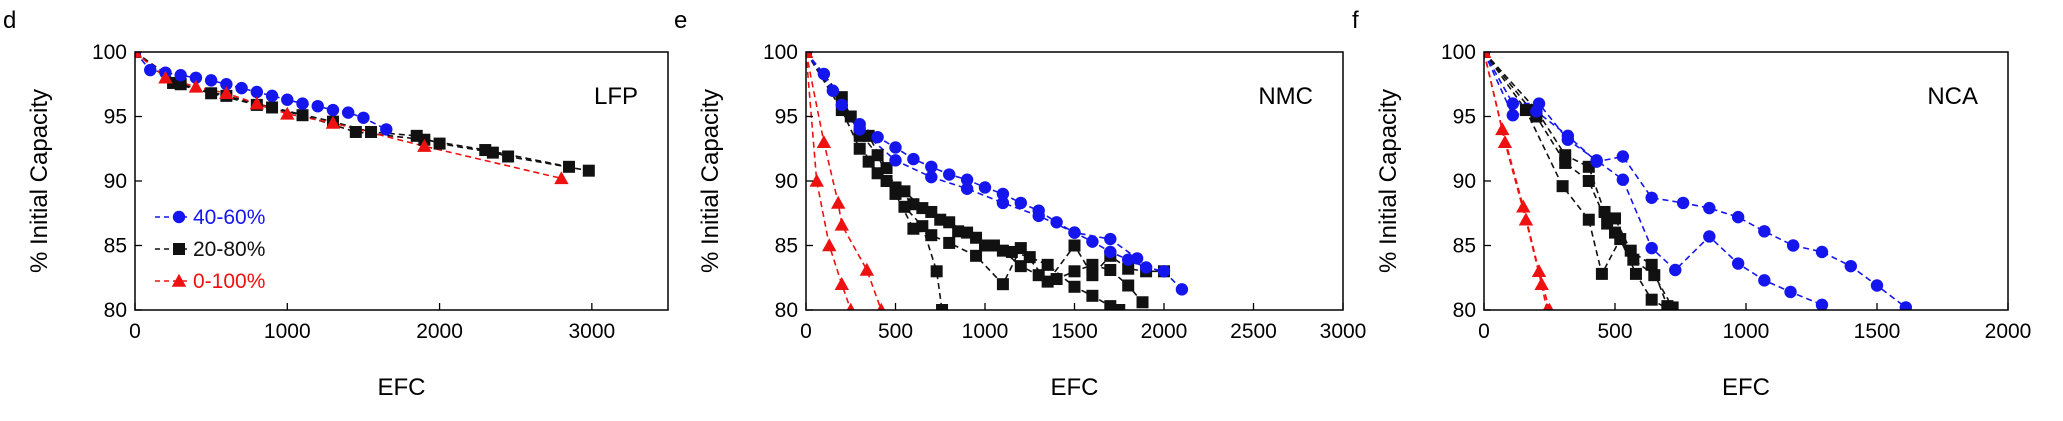 Image resolution: width=2063 pixels, height=421 pixels. Describe the element at coordinates (786, 181) in the screenshot. I see `y-tick-label: 90` at that location.